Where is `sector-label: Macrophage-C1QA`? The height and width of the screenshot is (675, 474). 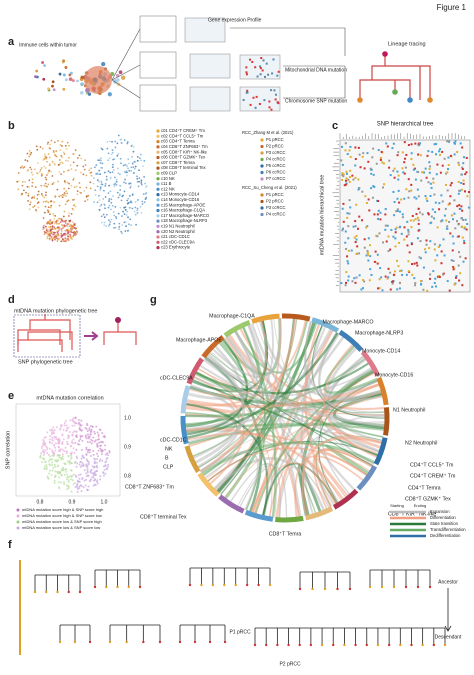
sector-label: Macrophage-C1QA is located at coordinates (232, 316).